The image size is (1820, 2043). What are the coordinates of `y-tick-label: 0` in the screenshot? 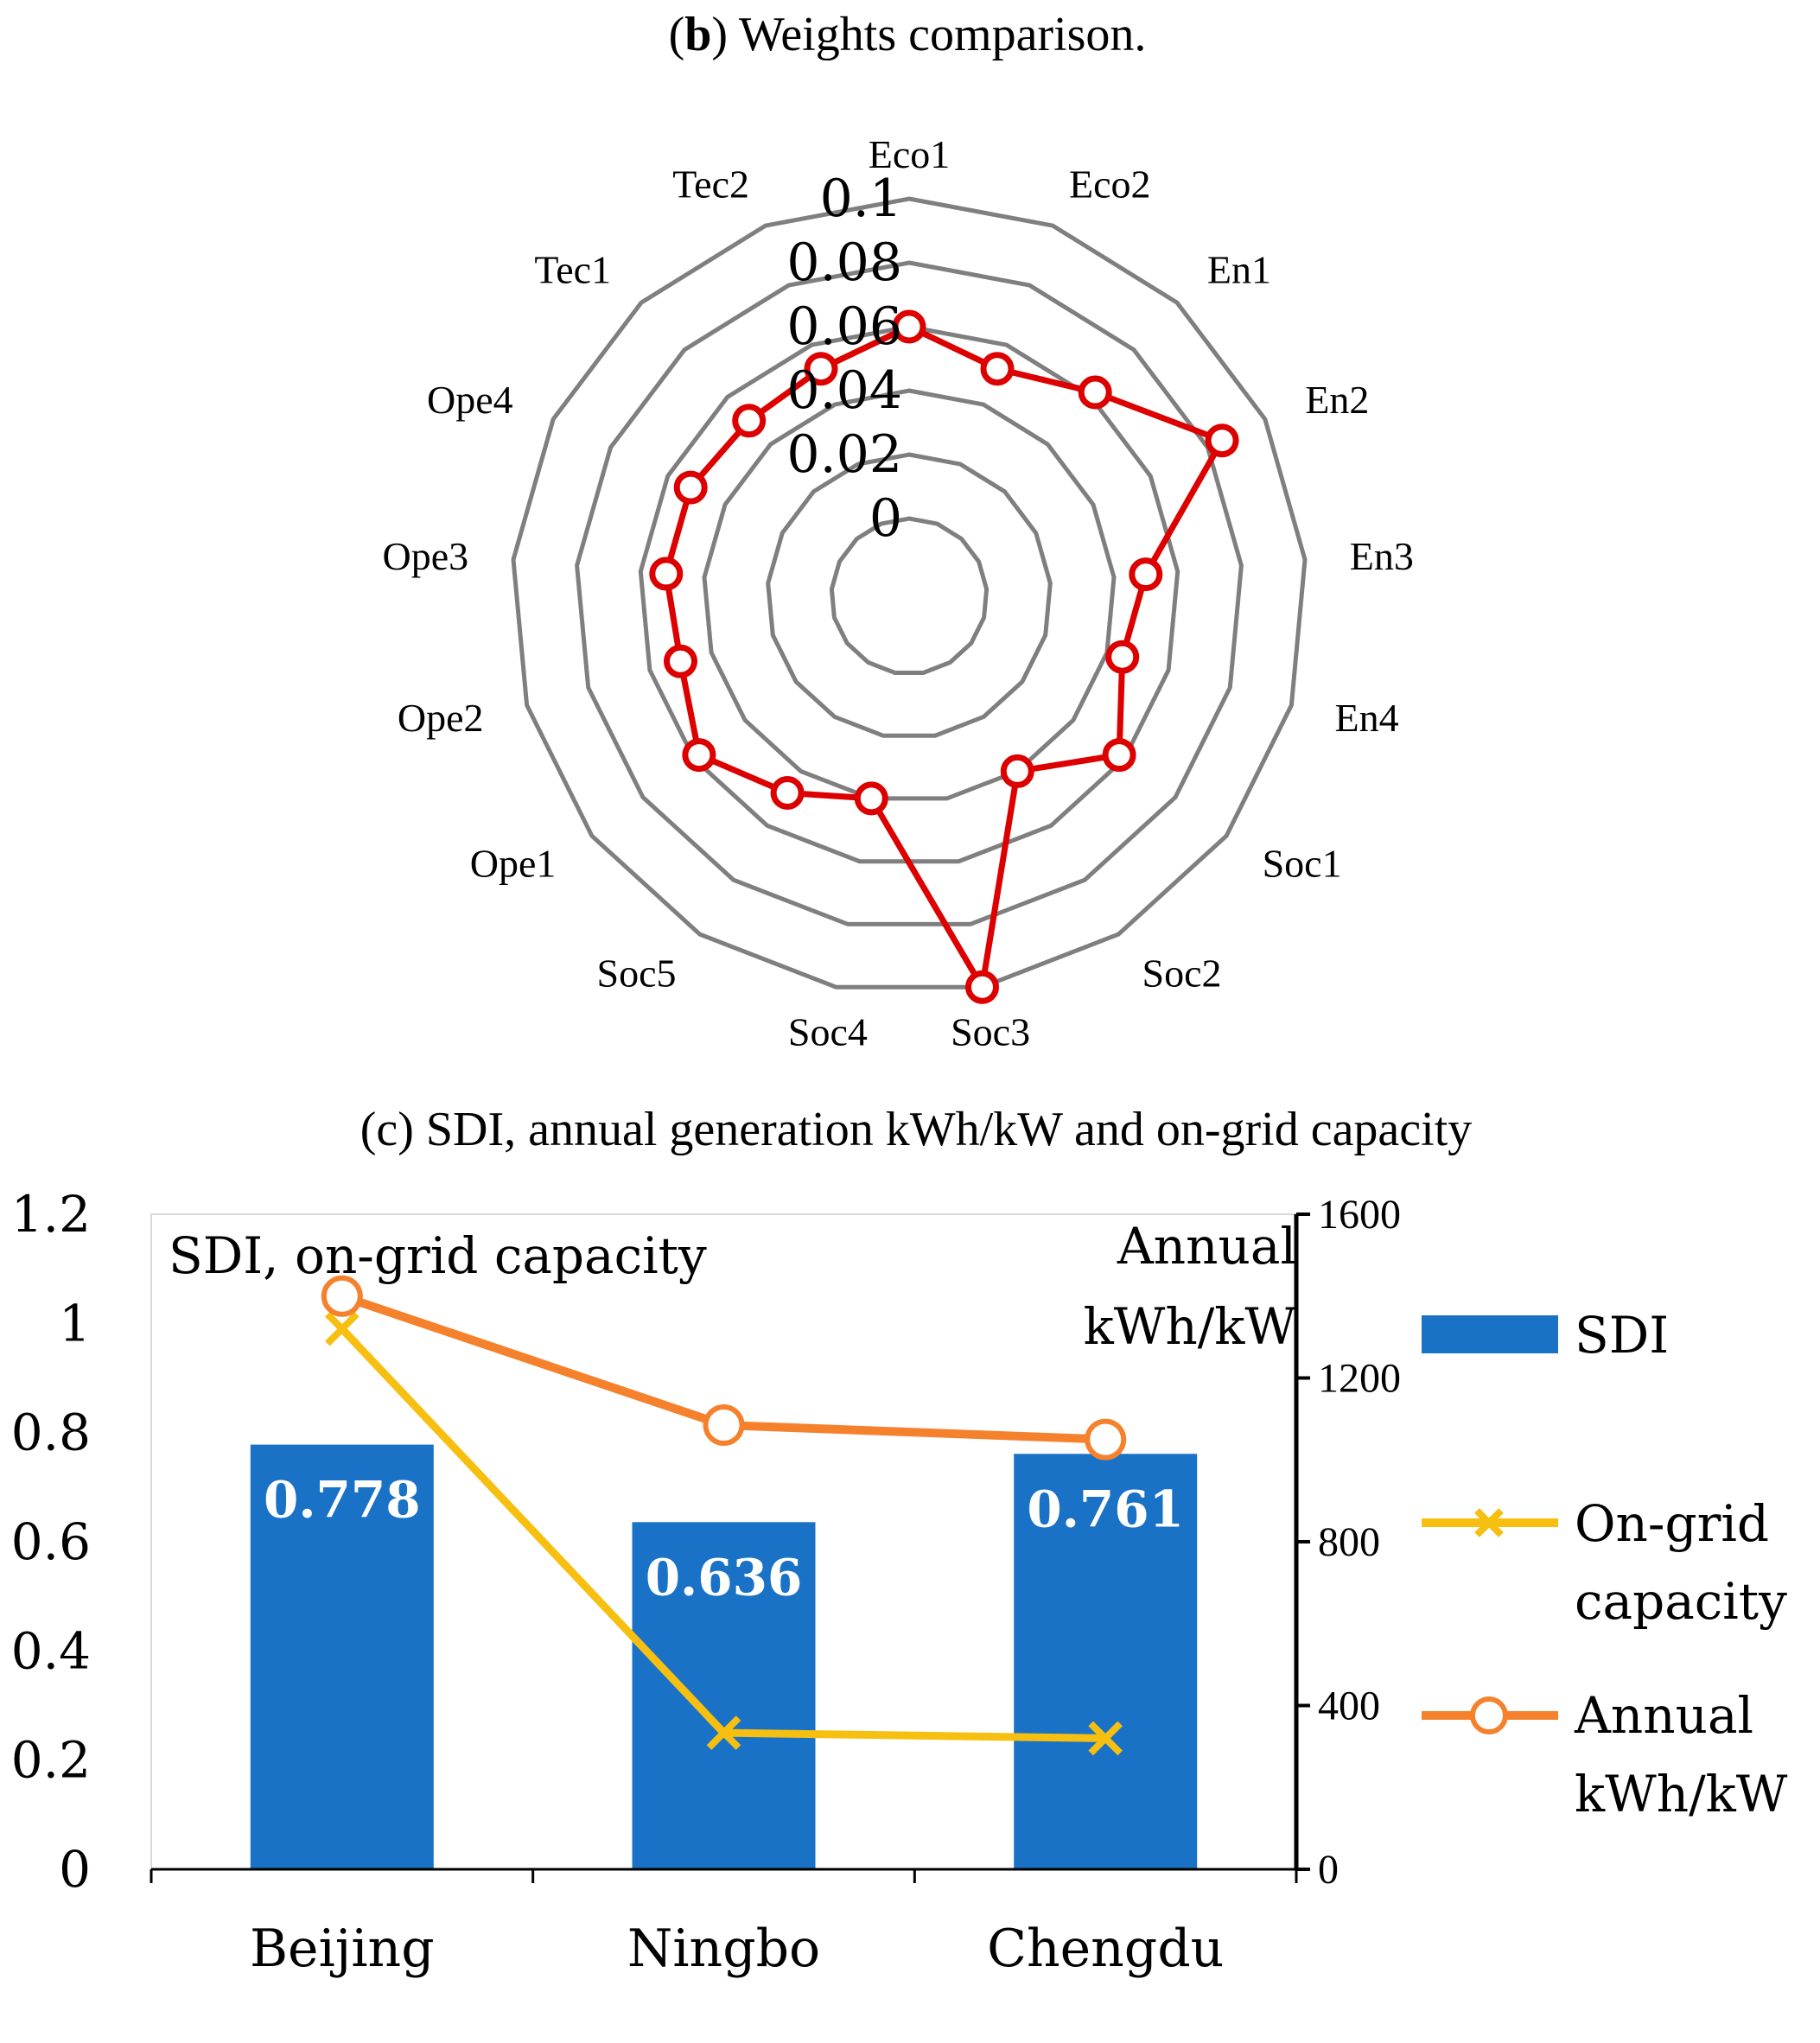 It's located at (75, 1870).